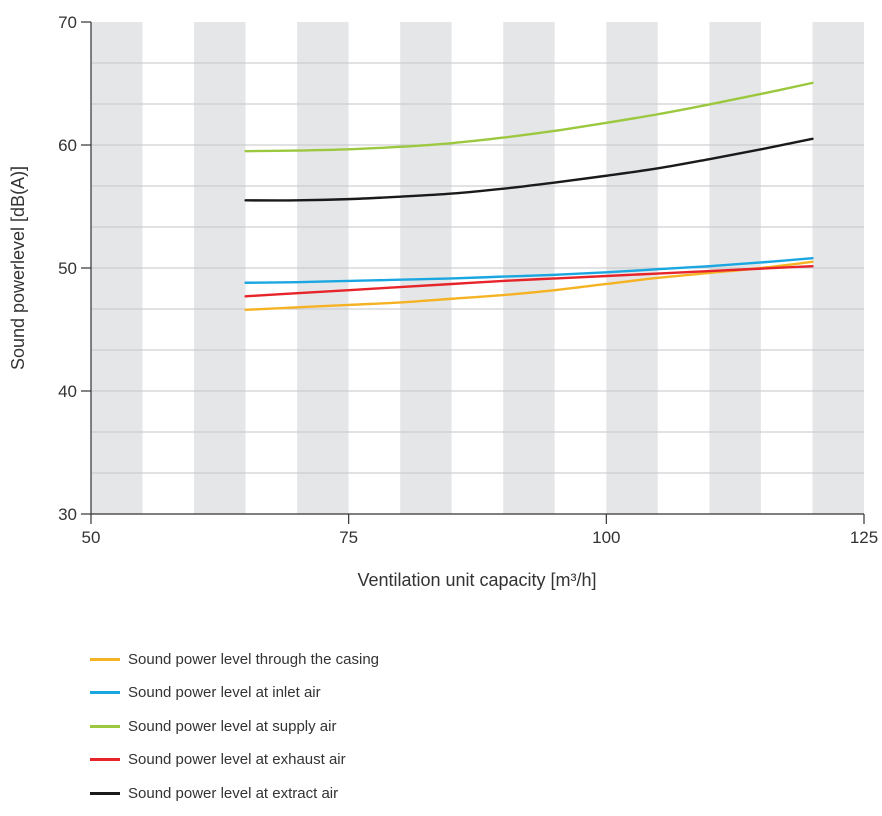 Image resolution: width=882 pixels, height=816 pixels. Describe the element at coordinates (254, 659) in the screenshot. I see `legend-label: Sound power level through the casing` at that location.